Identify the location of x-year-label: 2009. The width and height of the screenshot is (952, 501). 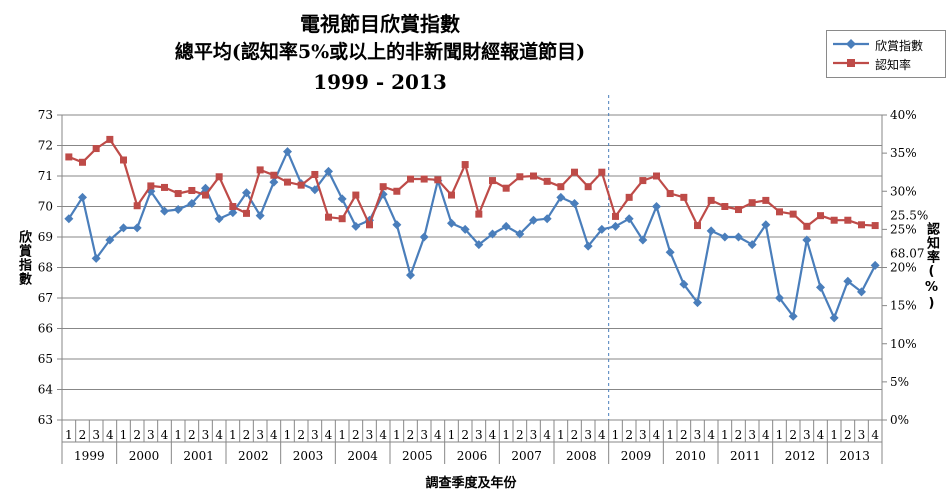
(636, 456).